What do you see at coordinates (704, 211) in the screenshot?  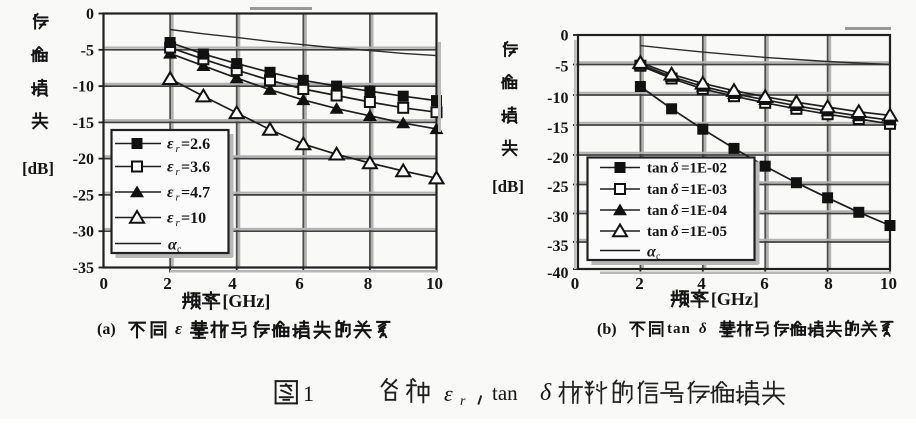 I see `svg-text: =1E-04` at bounding box center [704, 211].